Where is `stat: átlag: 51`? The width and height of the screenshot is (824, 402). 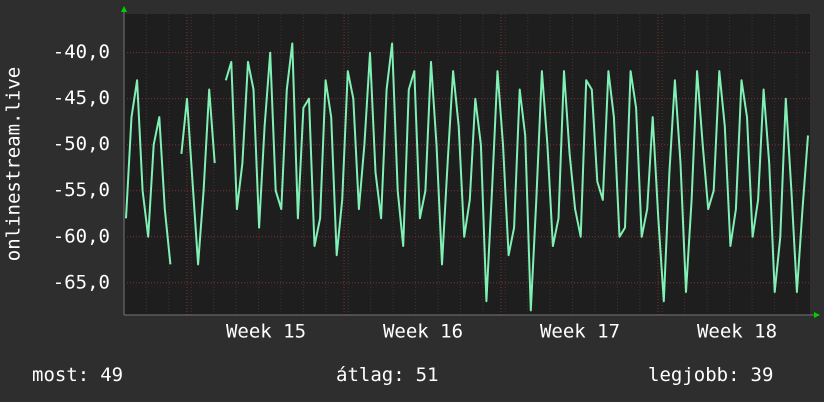
stat: átlag: 51 is located at coordinates (387, 375).